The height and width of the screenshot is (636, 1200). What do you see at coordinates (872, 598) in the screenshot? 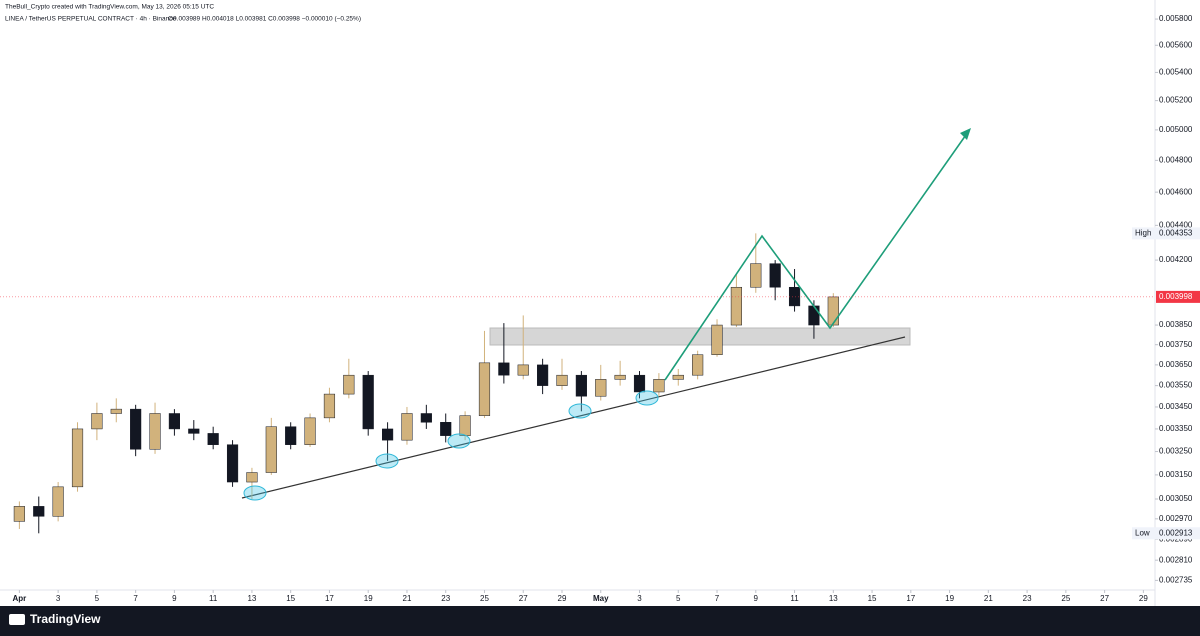
I see `x-tick-label: 15` at bounding box center [872, 598].